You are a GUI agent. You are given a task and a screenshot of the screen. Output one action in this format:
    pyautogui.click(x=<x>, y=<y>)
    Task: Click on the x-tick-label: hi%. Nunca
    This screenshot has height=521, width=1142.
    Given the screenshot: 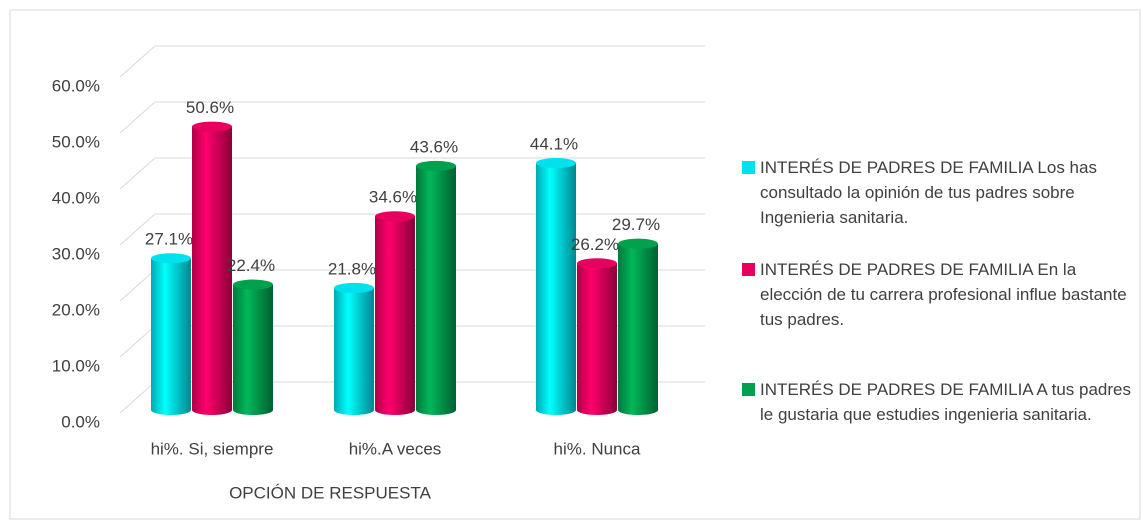 What is the action you would take?
    pyautogui.click(x=597, y=448)
    